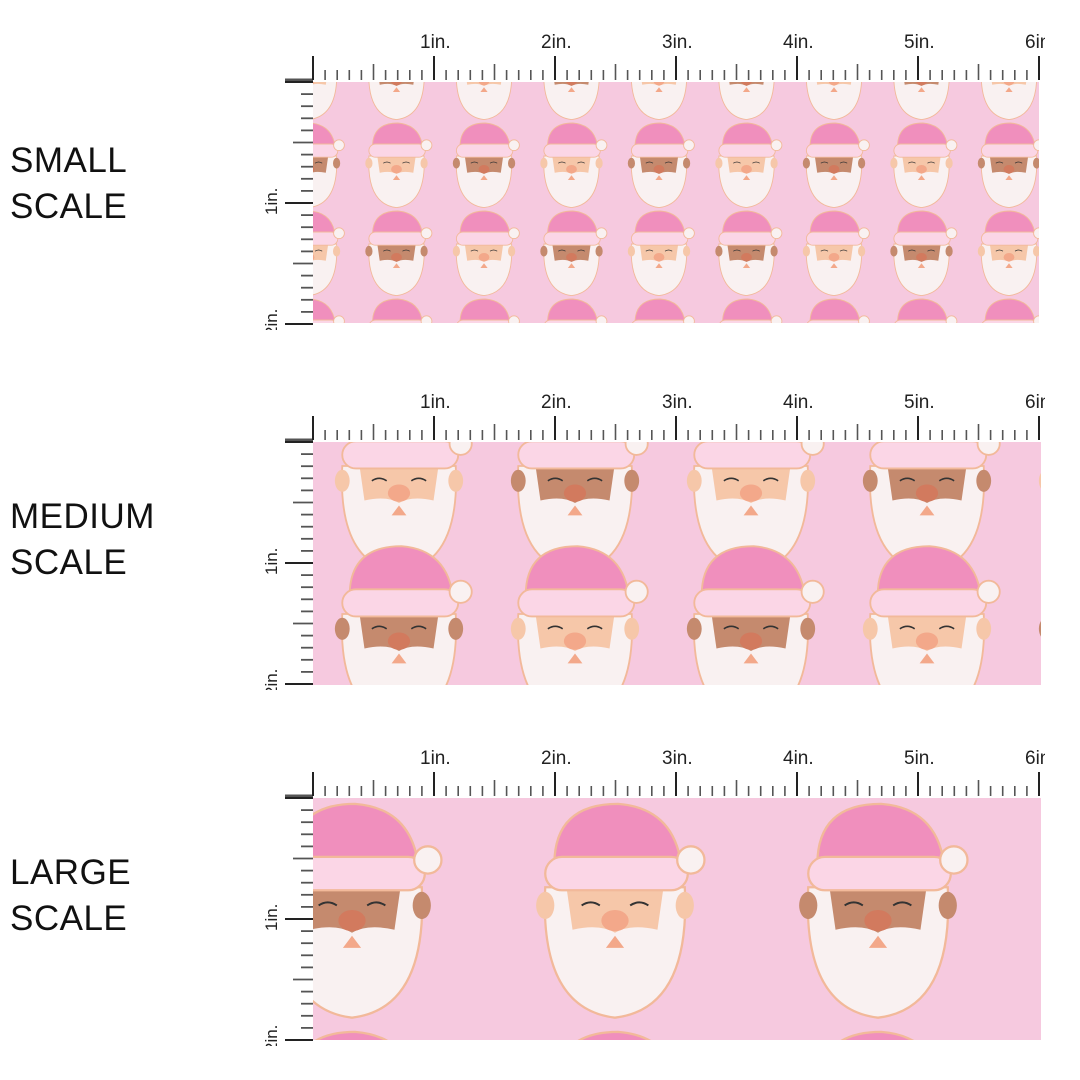  What do you see at coordinates (71, 895) in the screenshot?
I see `large-scale-label: LARGE SCALE` at bounding box center [71, 895].